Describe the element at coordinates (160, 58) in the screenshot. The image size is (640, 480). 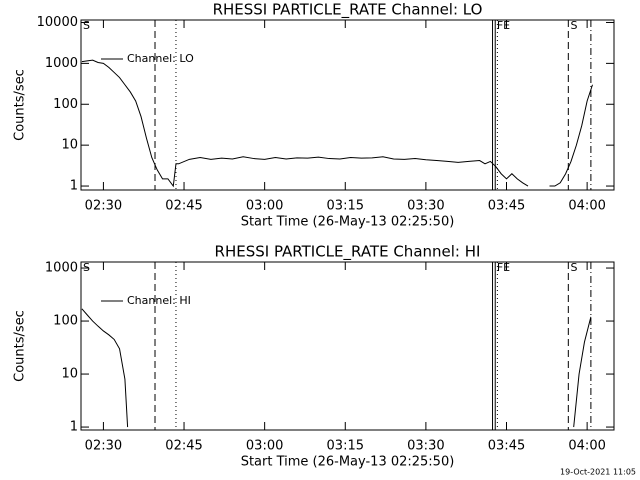
I see `legend-label: Channel: LO` at that location.